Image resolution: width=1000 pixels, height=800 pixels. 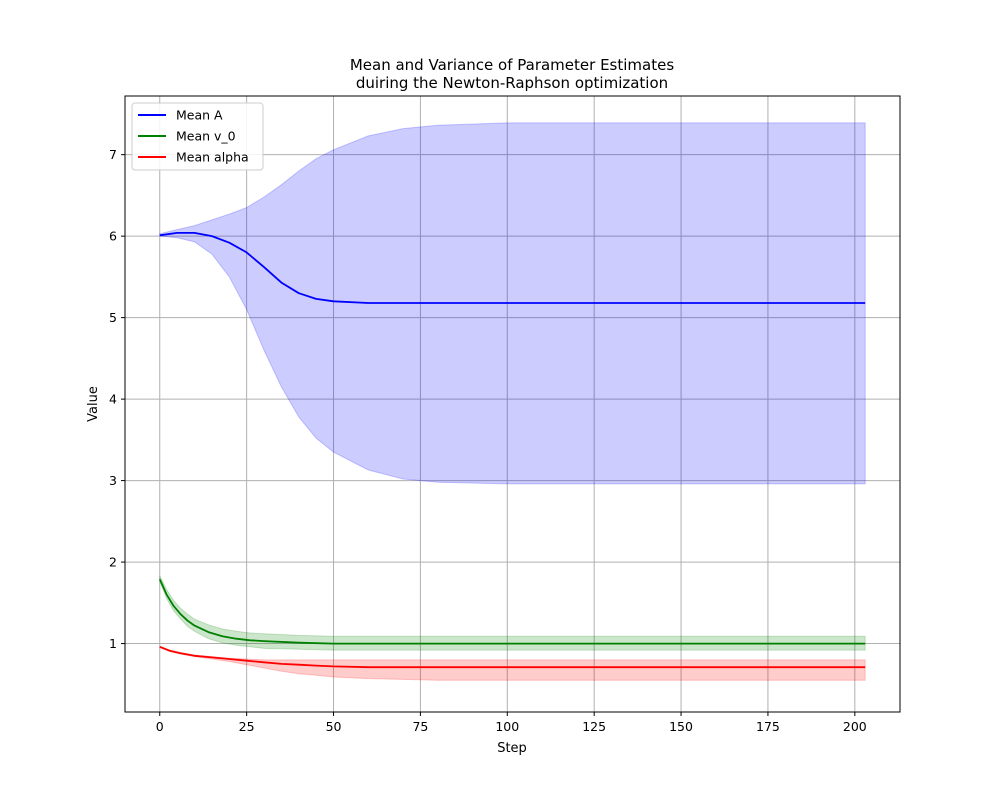 What do you see at coordinates (113, 399) in the screenshot?
I see `y-tick-label: 4` at bounding box center [113, 399].